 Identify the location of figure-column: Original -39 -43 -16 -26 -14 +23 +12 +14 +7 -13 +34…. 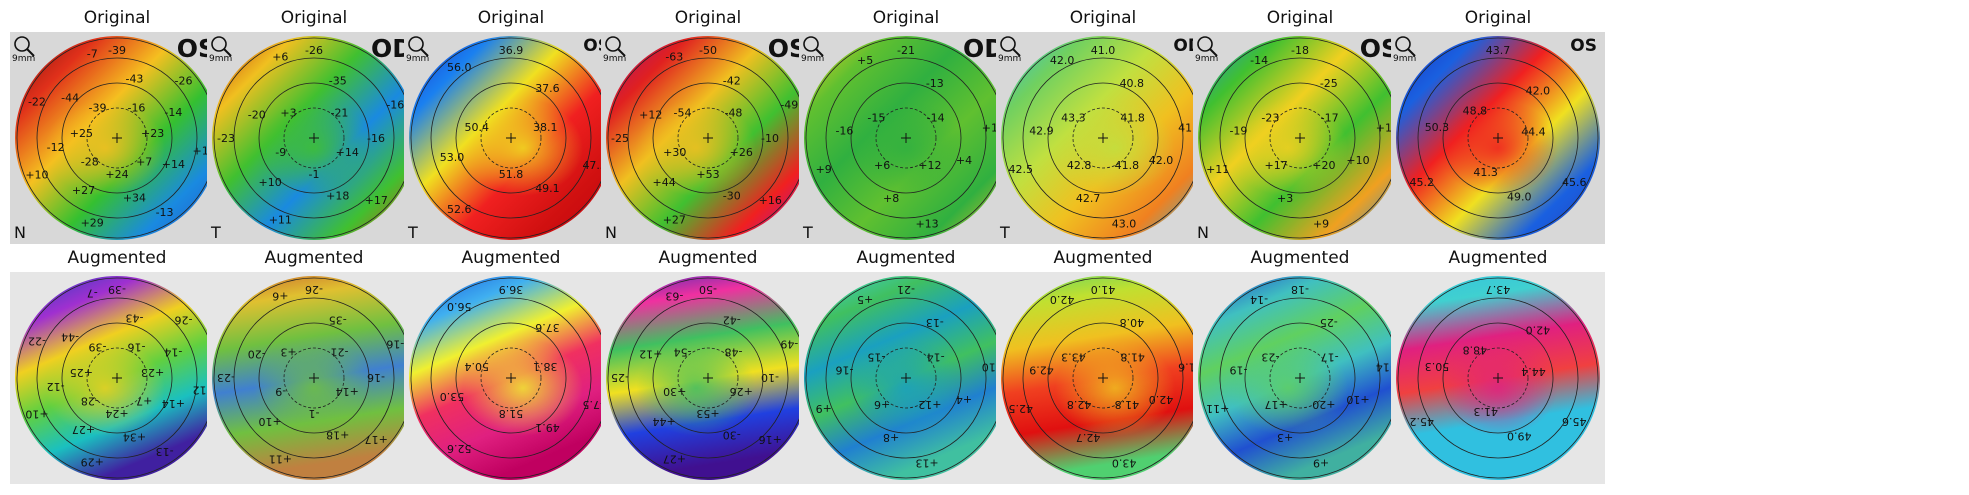
(117, 247).